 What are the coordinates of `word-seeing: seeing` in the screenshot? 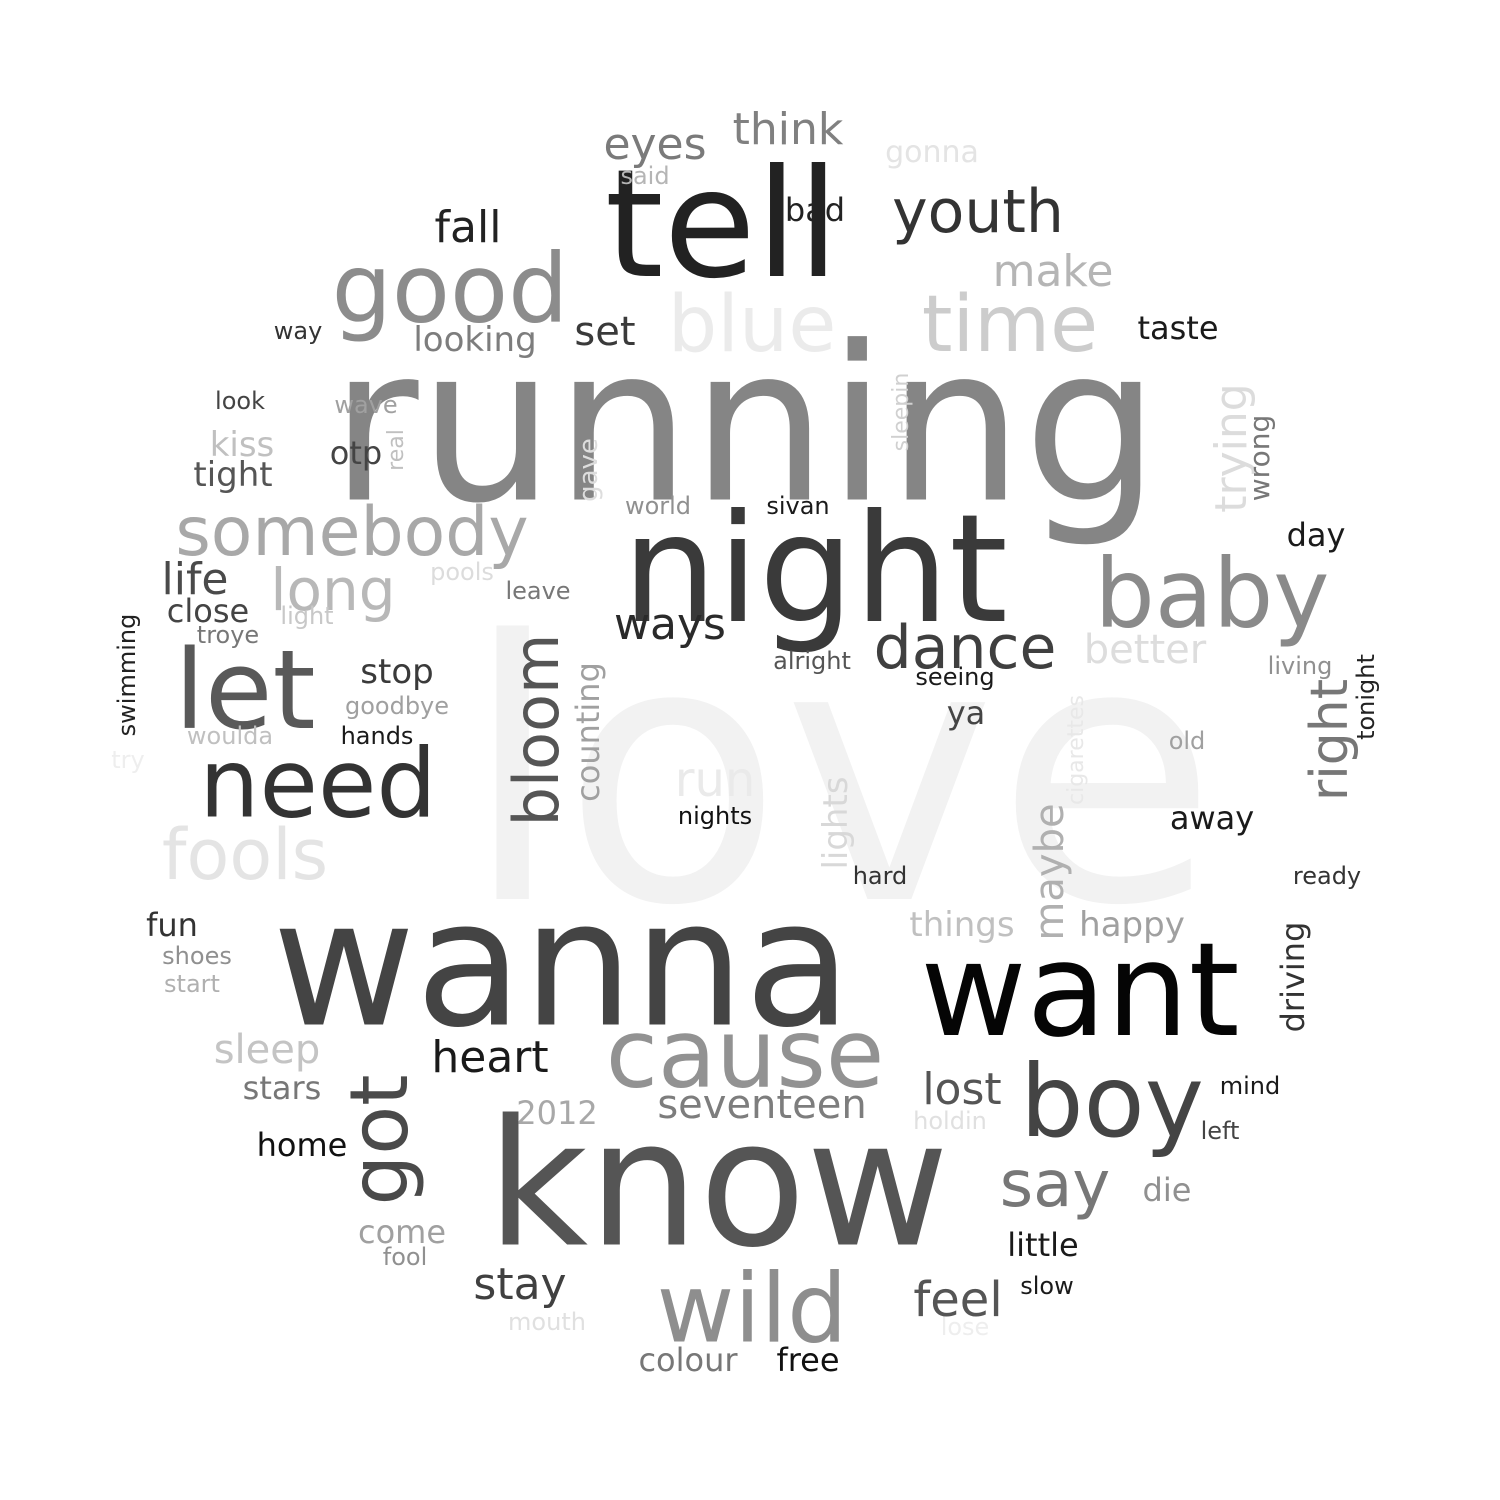 It's located at (955, 677).